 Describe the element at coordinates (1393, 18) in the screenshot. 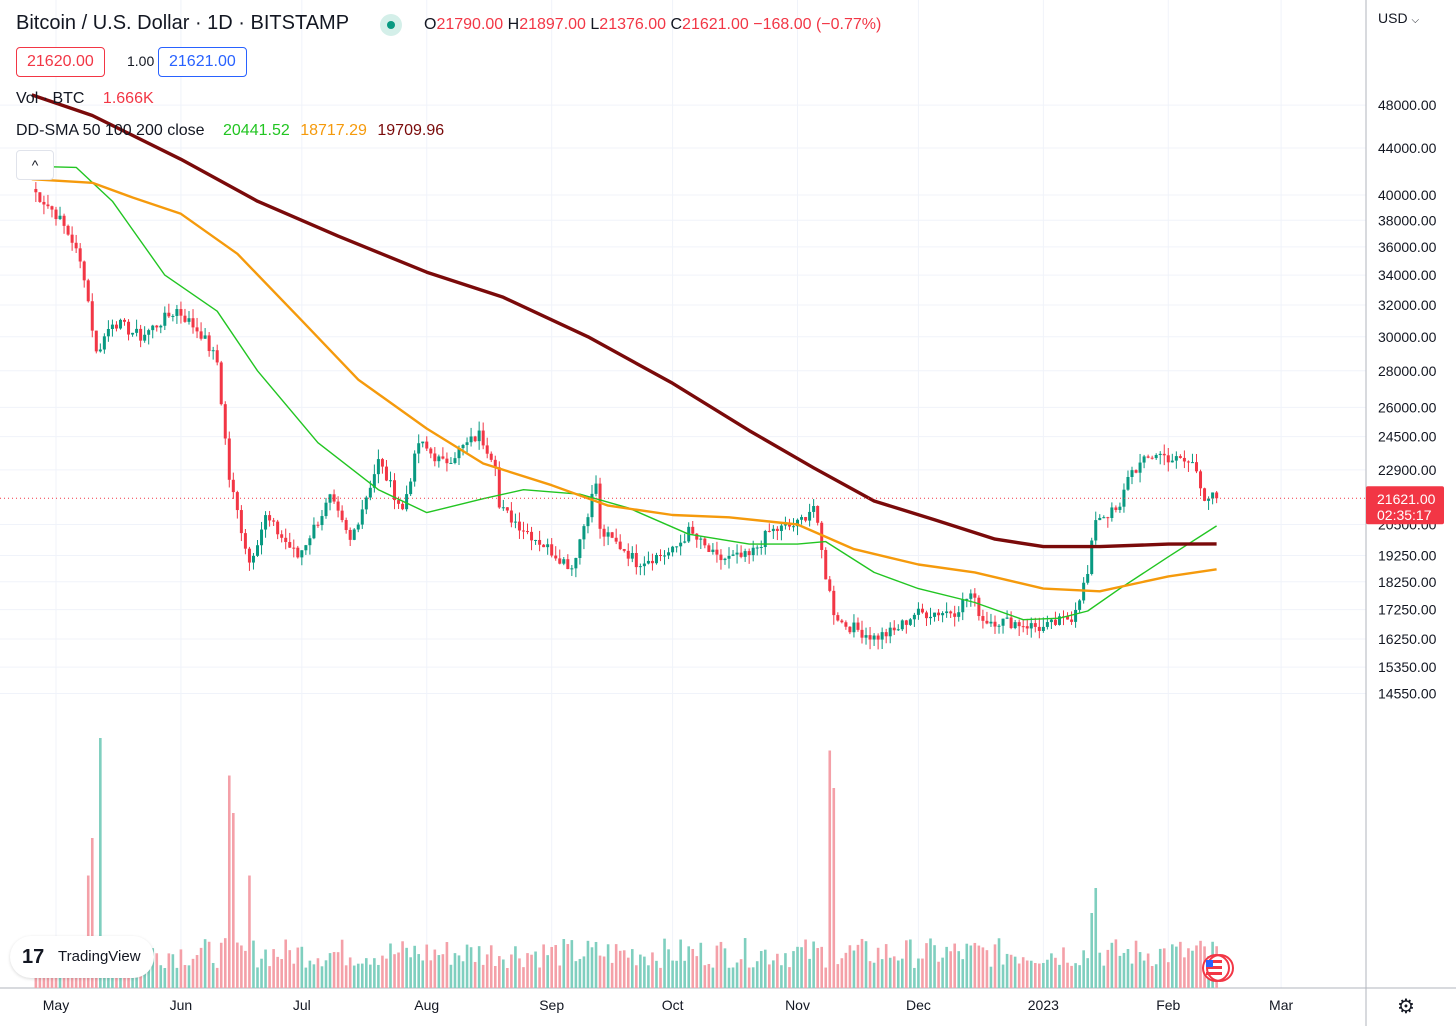

I see `currency-label: USD` at that location.